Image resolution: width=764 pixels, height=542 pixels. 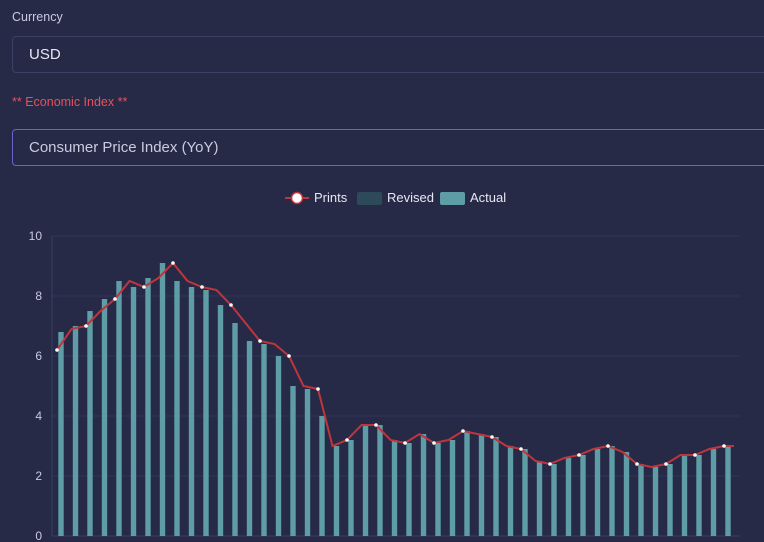 What do you see at coordinates (38, 476) in the screenshot?
I see `y-tick-label: 2` at bounding box center [38, 476].